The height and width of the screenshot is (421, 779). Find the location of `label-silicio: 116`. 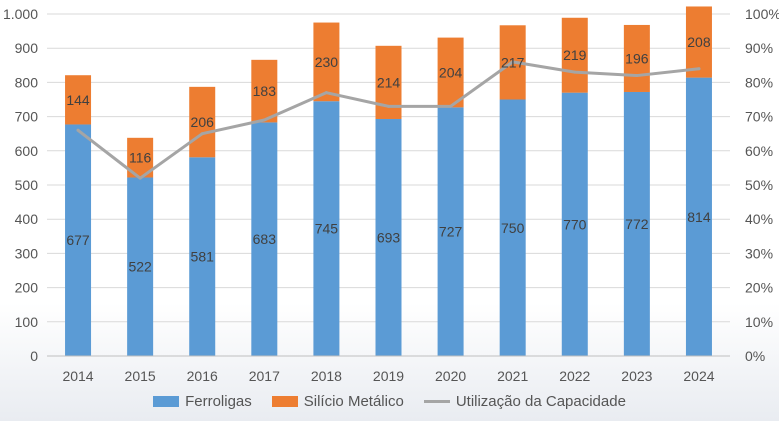

label-silicio: 116 is located at coordinates (140, 158).